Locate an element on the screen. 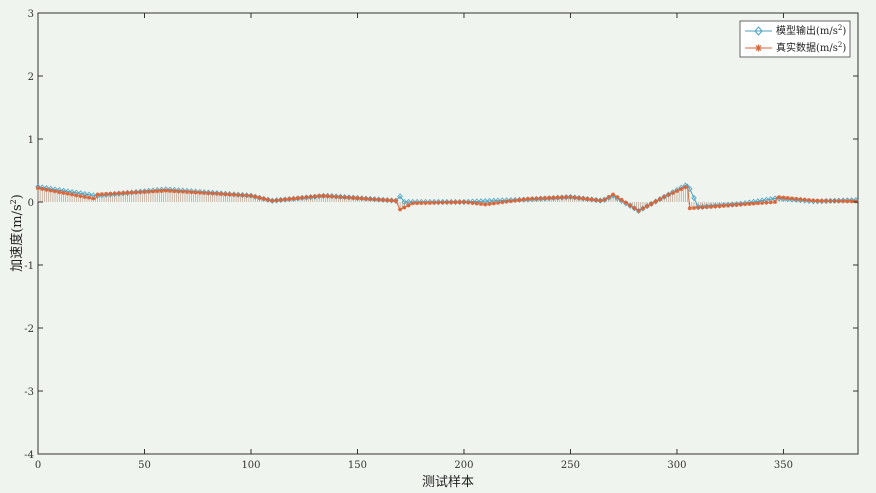 The height and width of the screenshot is (493, 876). legend: 模型输出(m/s2) 真实数据(m/s2) is located at coordinates (795, 39).